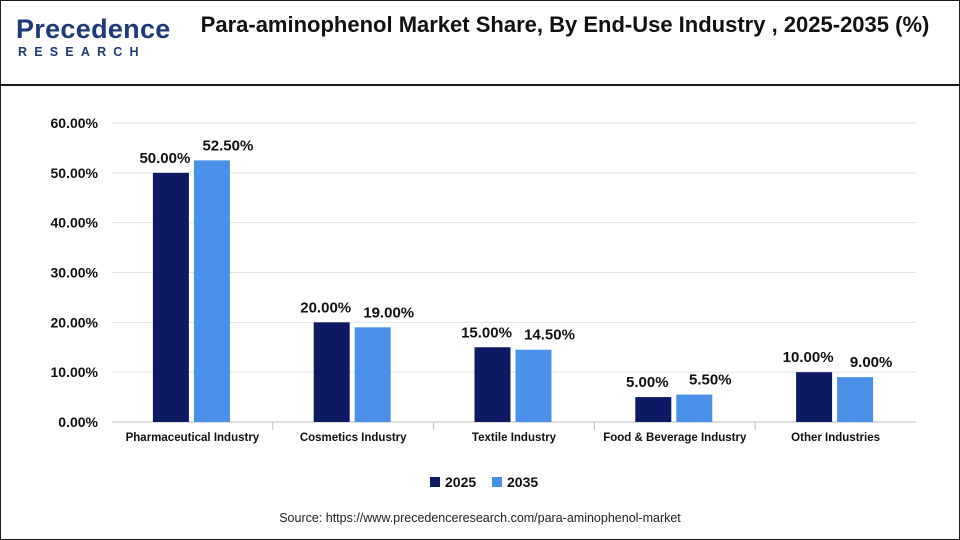 The height and width of the screenshot is (540, 960). Describe the element at coordinates (75, 173) in the screenshot. I see `y-tick-label: 50.00%` at that location.